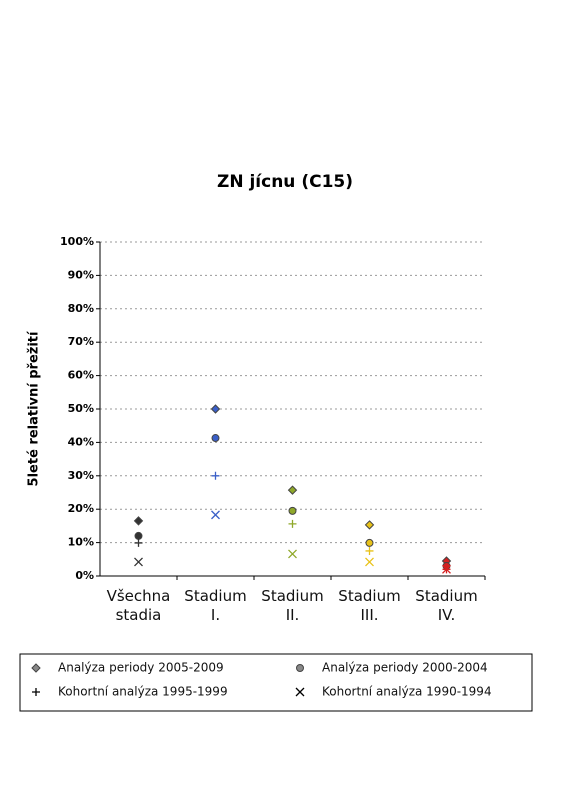 Image resolution: width=571 pixels, height=800 pixels. I want to click on y-tick-label: 0%, so click(84, 575).